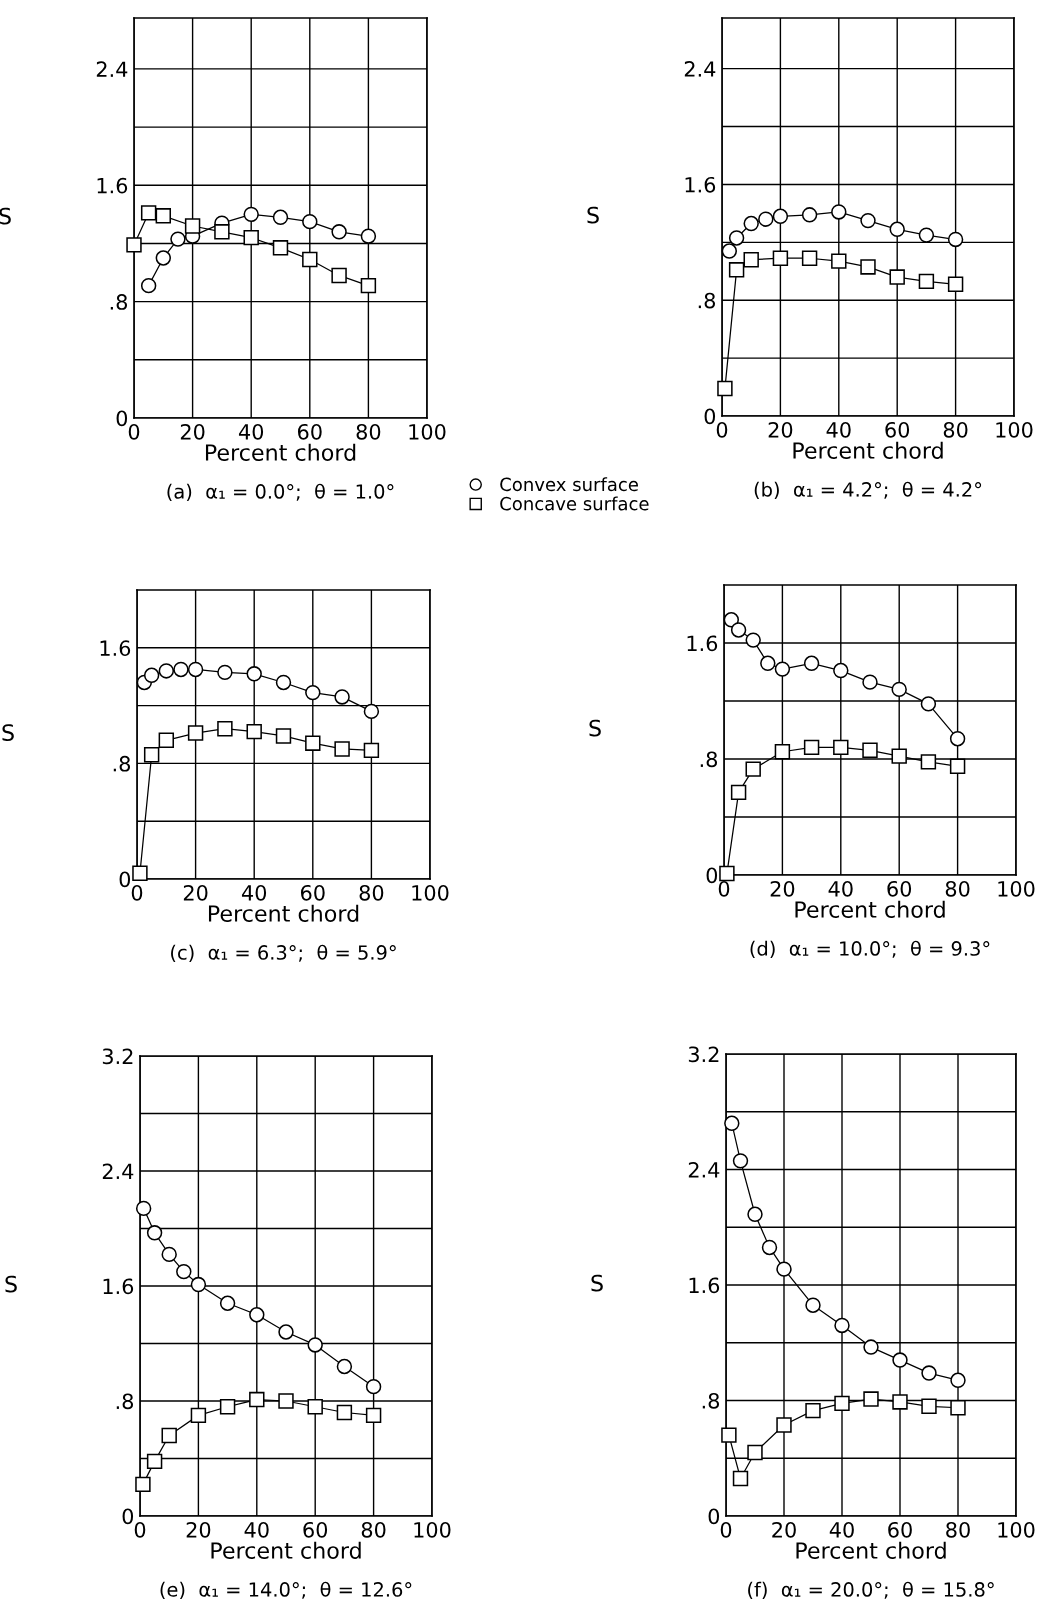  Describe the element at coordinates (703, 1054) in the screenshot. I see `y-tick-label: 3.2` at that location.